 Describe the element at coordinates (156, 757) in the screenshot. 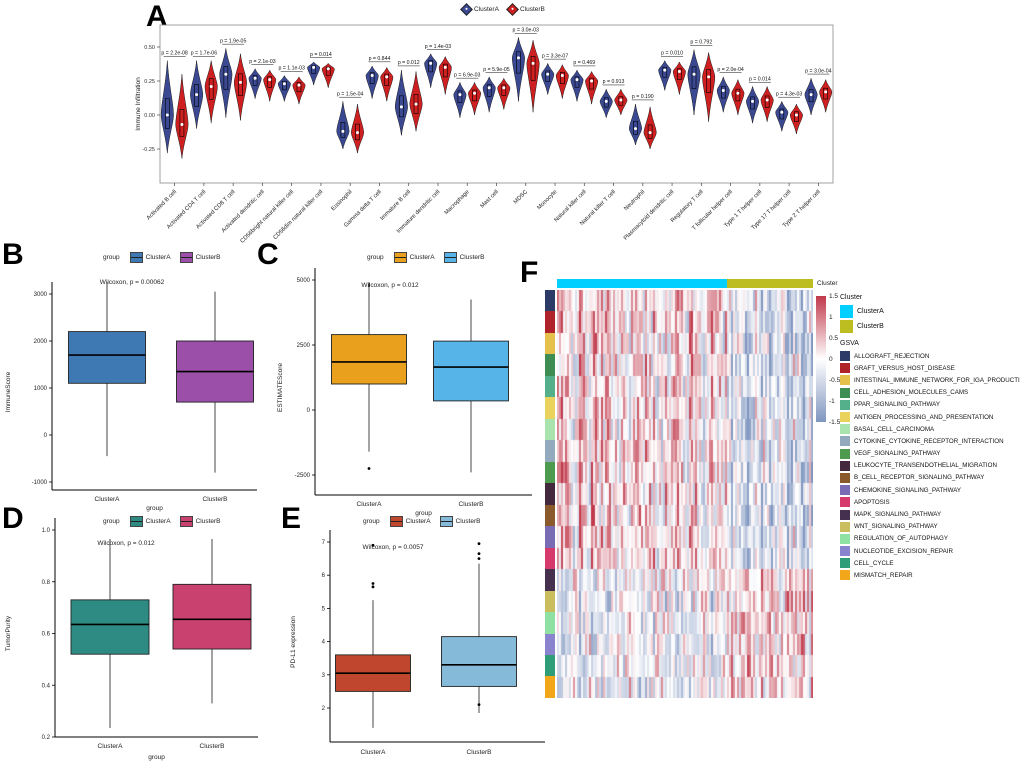

I see `svg-text: group` at that location.